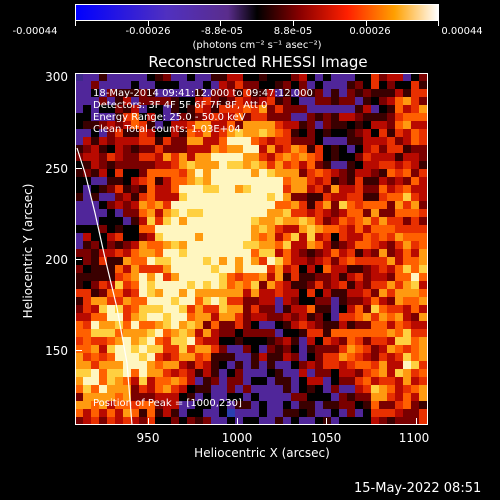 The width and height of the screenshot is (500, 500). Describe the element at coordinates (169, 117) in the screenshot. I see `info-energy-range: Energy Range: 25.0 - 50.0 keV` at that location.